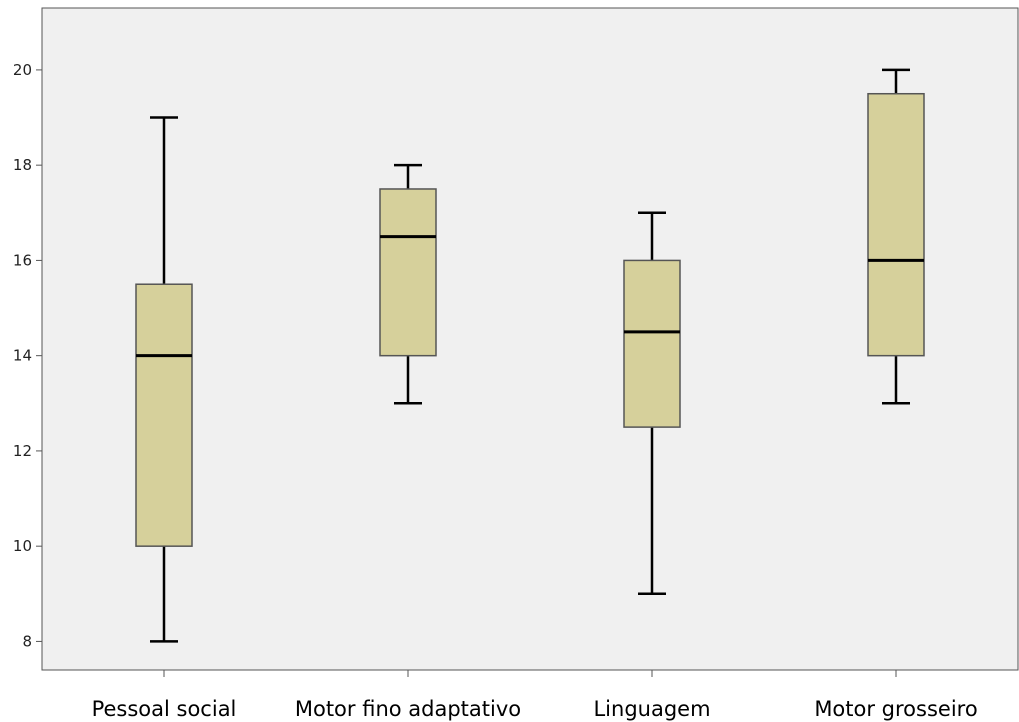 The image size is (1019, 722). What do you see at coordinates (22, 70) in the screenshot?
I see `y-tick-label: 20` at bounding box center [22, 70].